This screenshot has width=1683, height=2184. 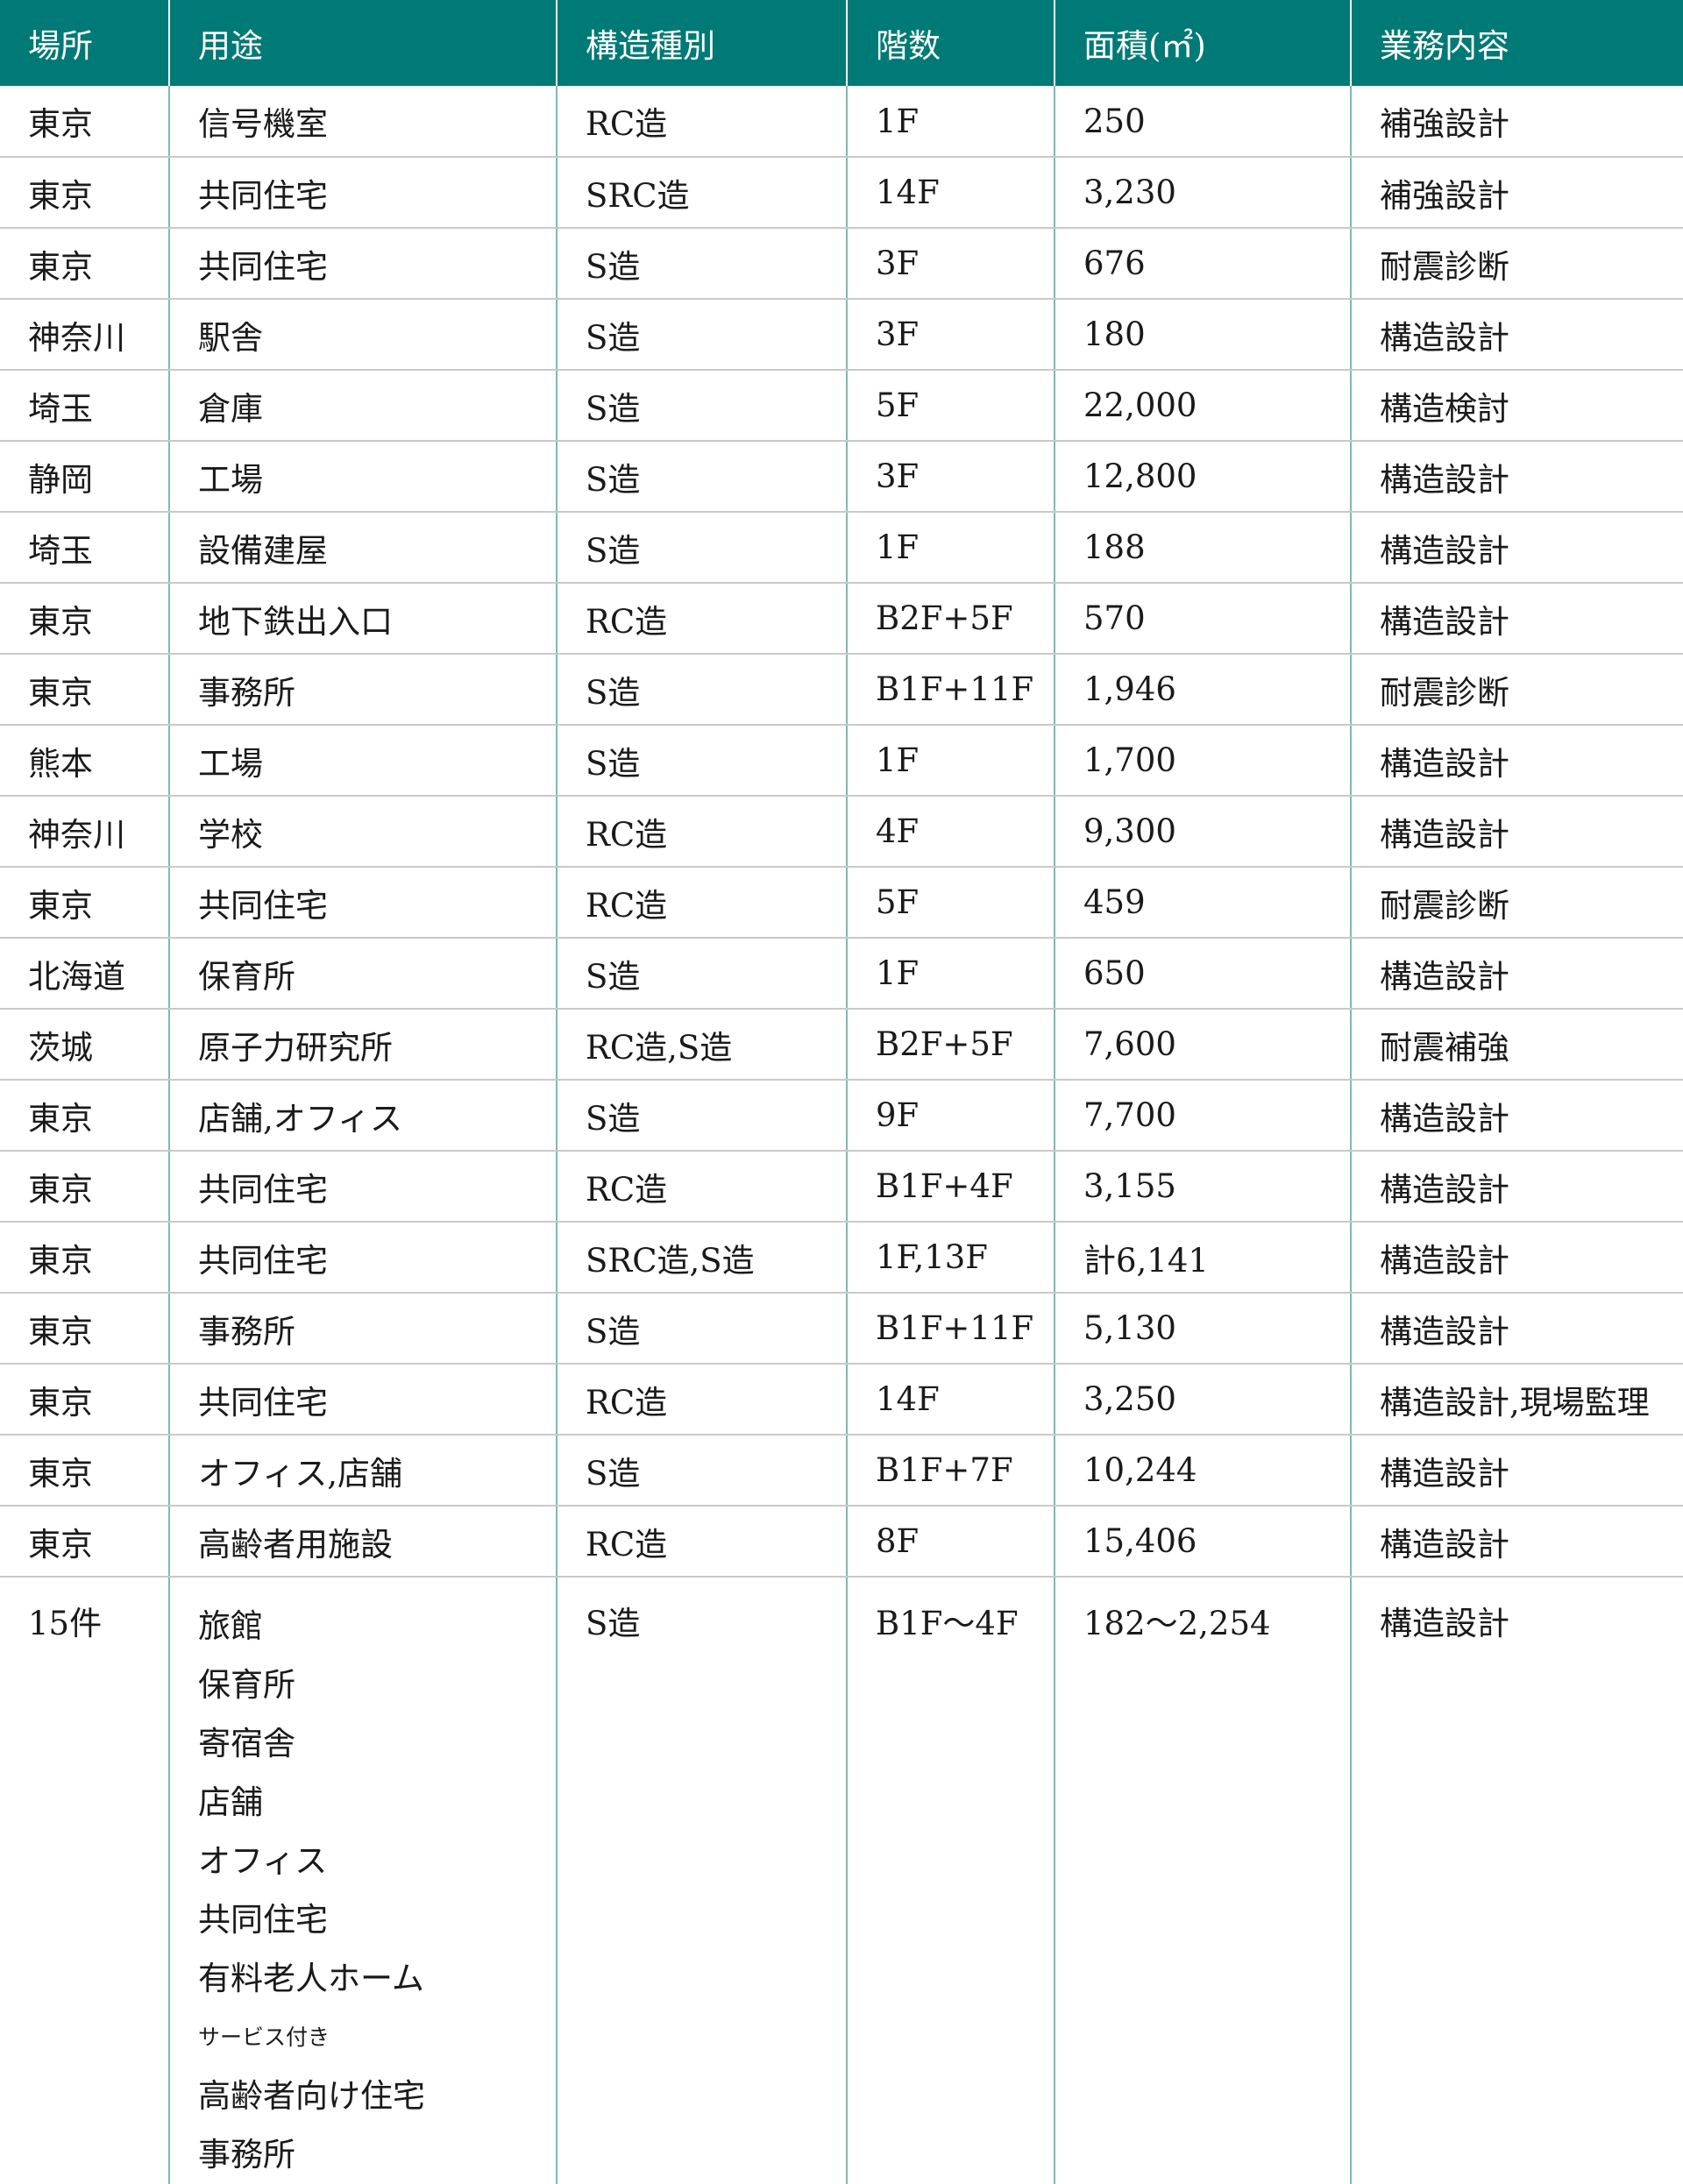 I want to click on cell-use: 高齢者用施設, so click(x=363, y=1542).